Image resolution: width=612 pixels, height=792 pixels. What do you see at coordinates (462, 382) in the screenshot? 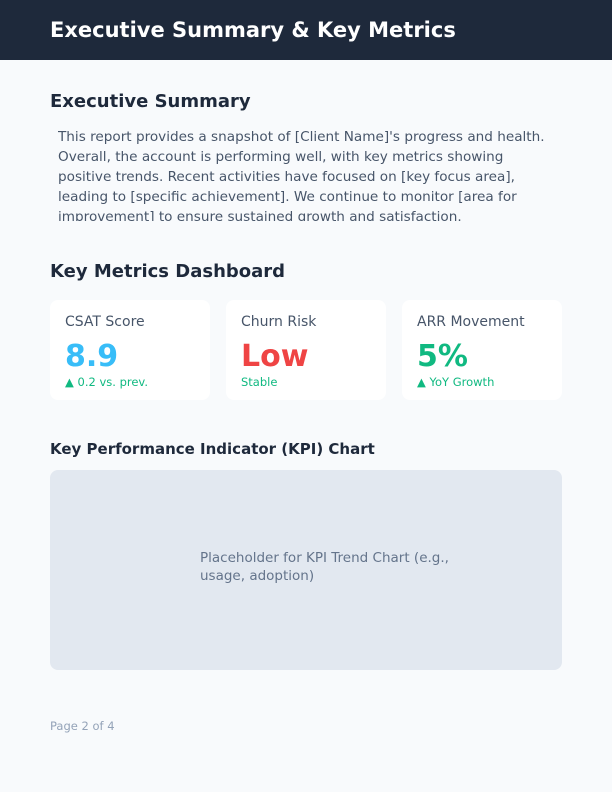
I see `metric-sub: YoY Growth` at bounding box center [462, 382].